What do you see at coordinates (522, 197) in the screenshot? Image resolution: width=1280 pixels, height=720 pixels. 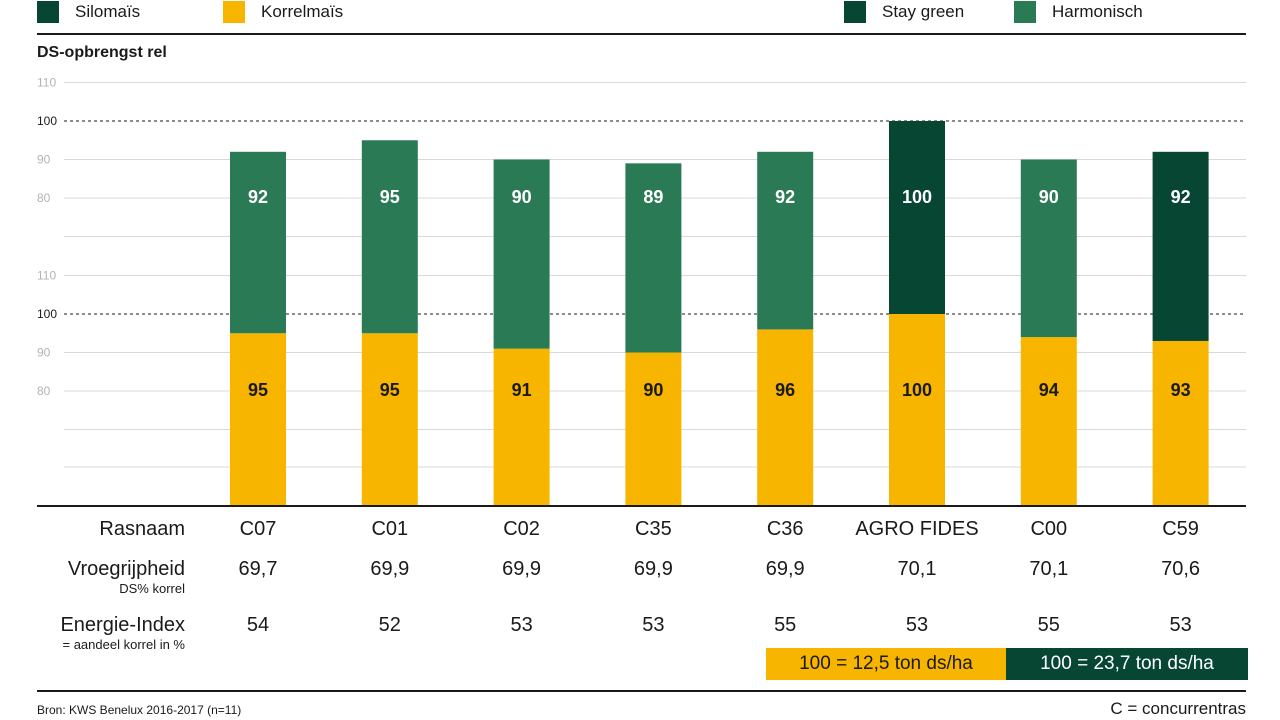 I see `data-label-silo-C02: 90` at bounding box center [522, 197].